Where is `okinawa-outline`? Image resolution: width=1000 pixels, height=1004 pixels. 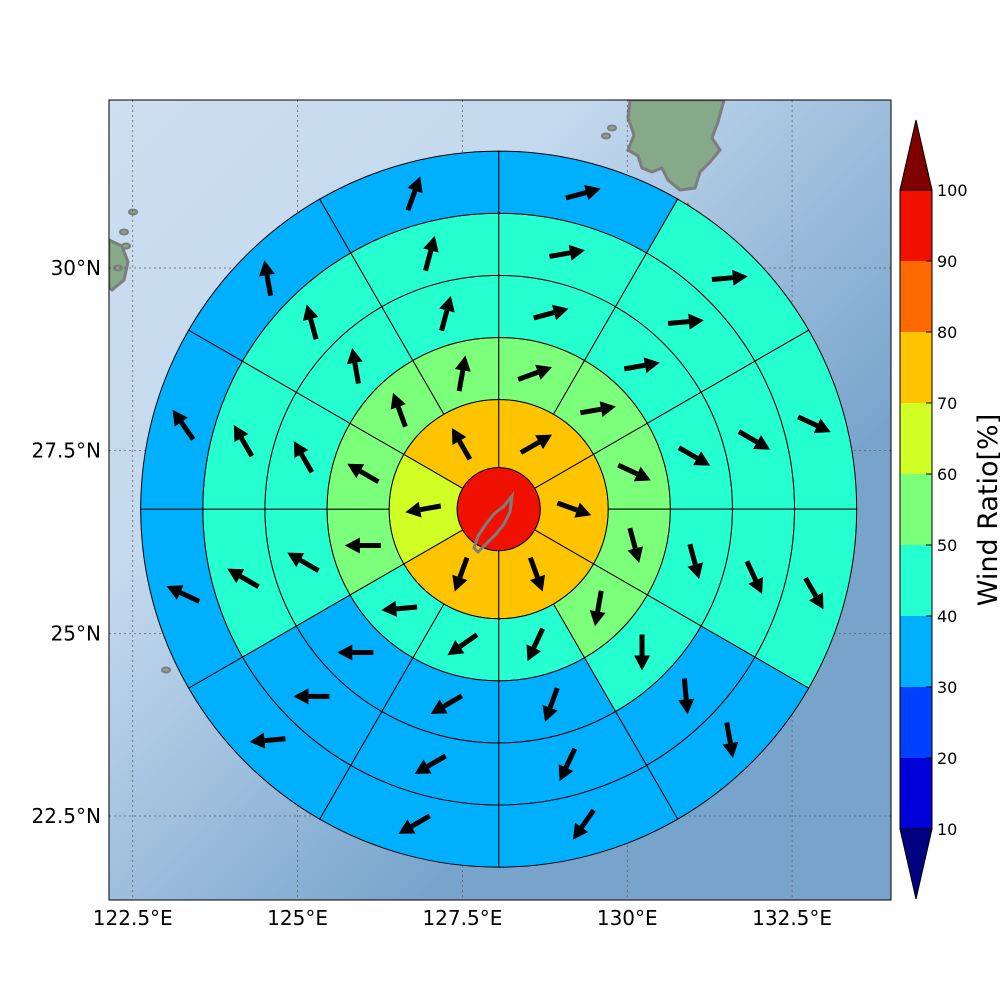 okinawa-outline is located at coordinates (493, 522).